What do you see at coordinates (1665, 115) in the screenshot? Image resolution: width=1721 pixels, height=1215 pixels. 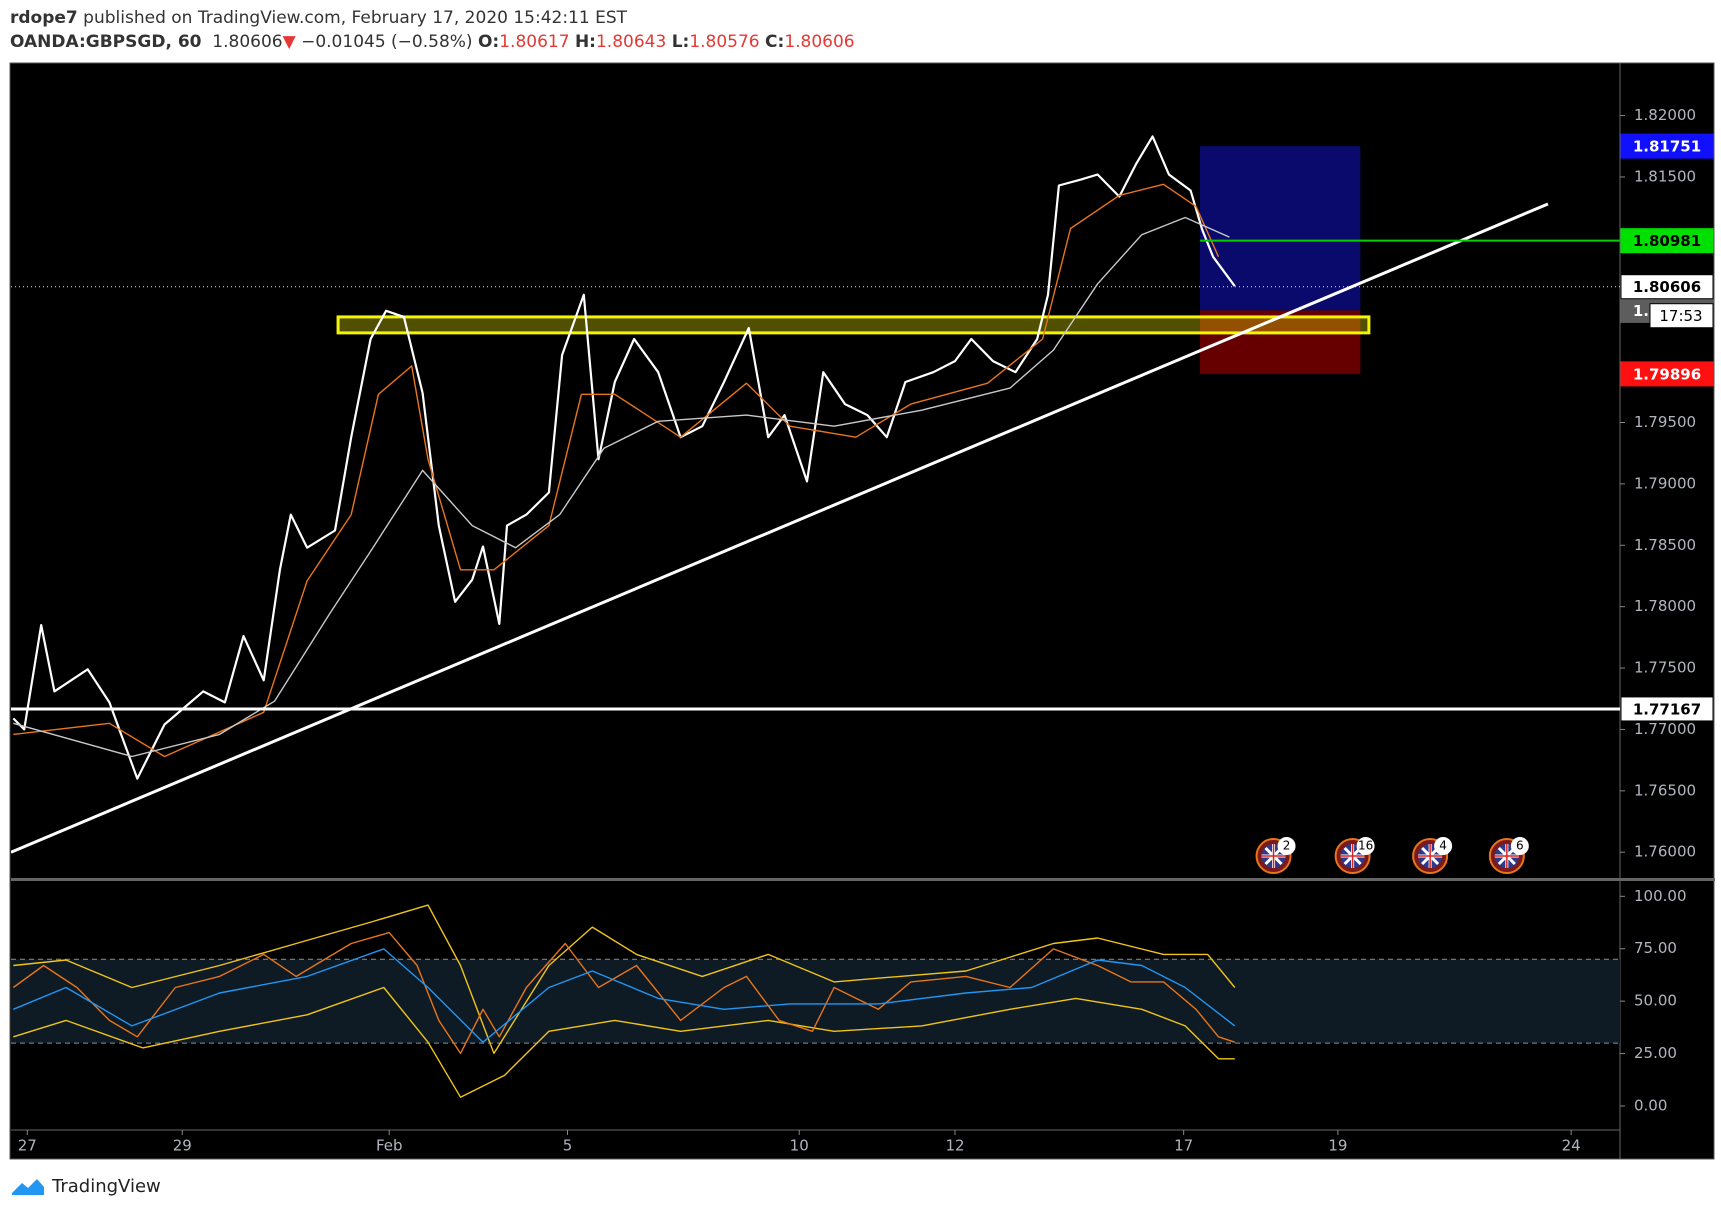 I see `y-tick-label: 1.82000` at bounding box center [1665, 115].